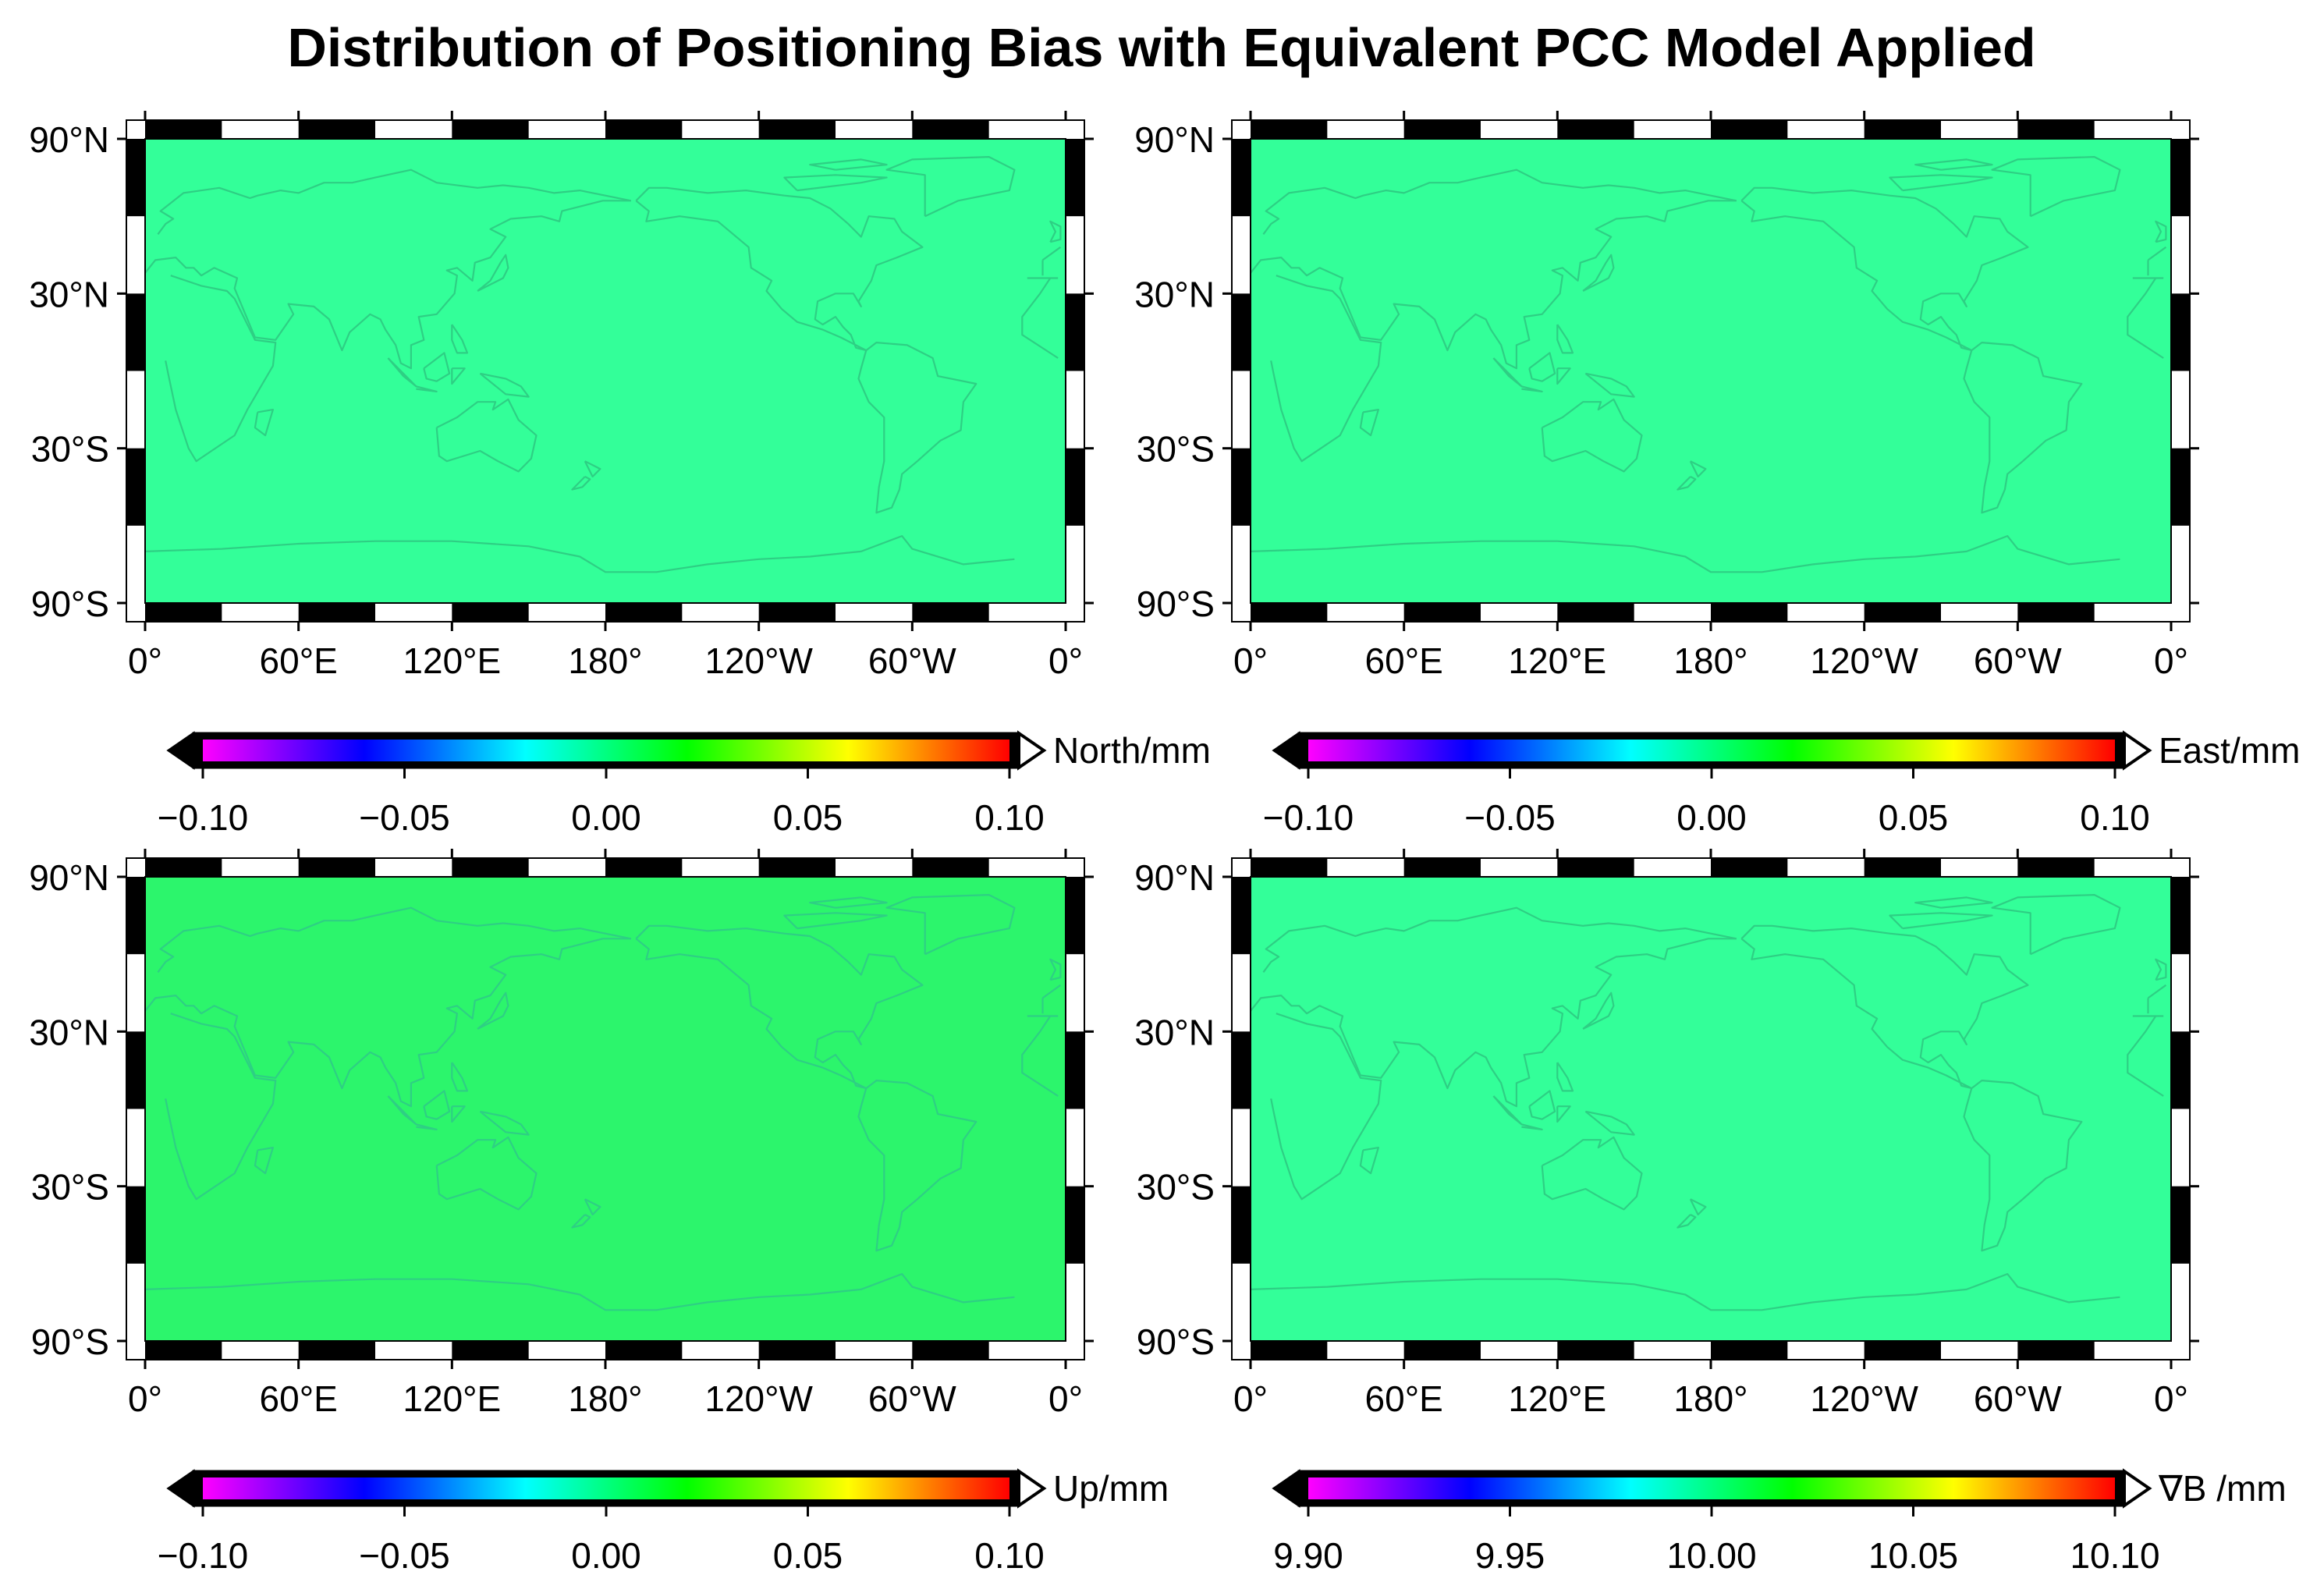 This screenshot has width=2324, height=1575. I want to click on colorbar-tick-label: 10.05, so click(1913, 1555).